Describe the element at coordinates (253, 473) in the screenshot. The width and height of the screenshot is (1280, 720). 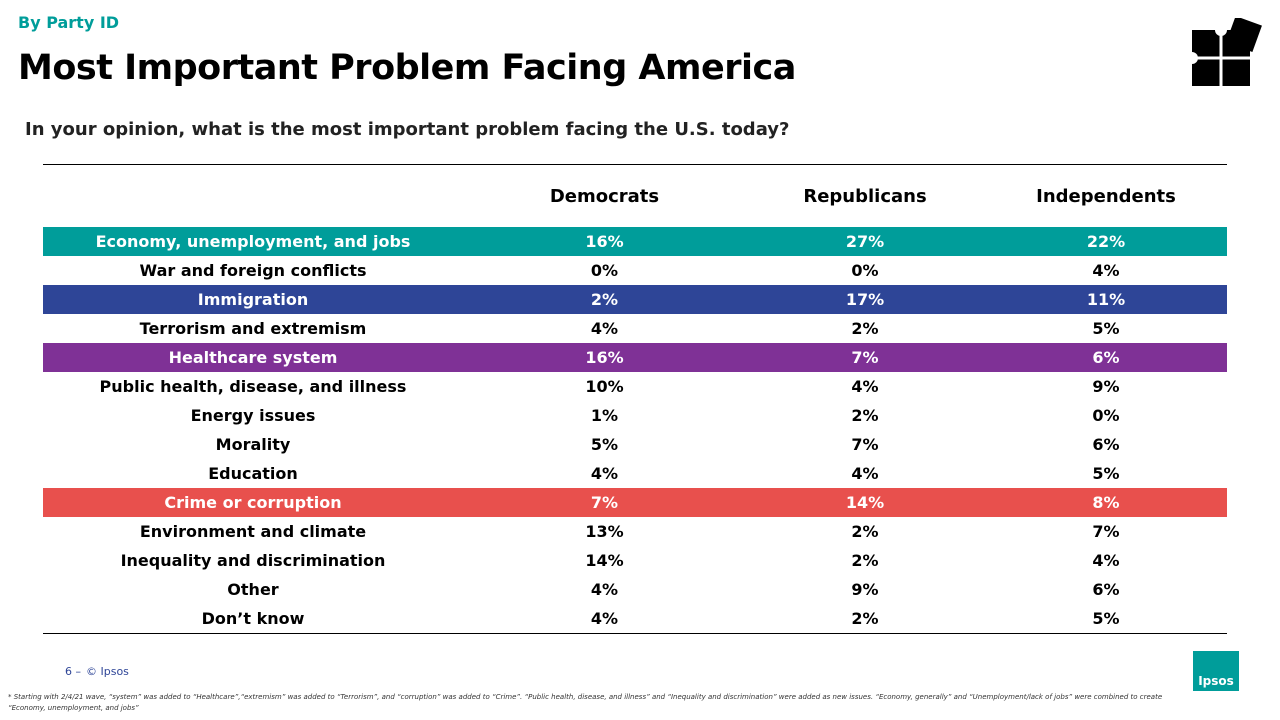
I see `row-label: Education` at that location.